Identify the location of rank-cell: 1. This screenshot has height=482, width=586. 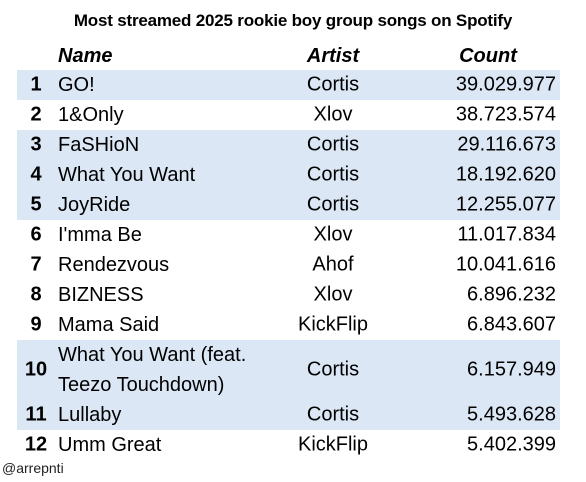
(36, 84).